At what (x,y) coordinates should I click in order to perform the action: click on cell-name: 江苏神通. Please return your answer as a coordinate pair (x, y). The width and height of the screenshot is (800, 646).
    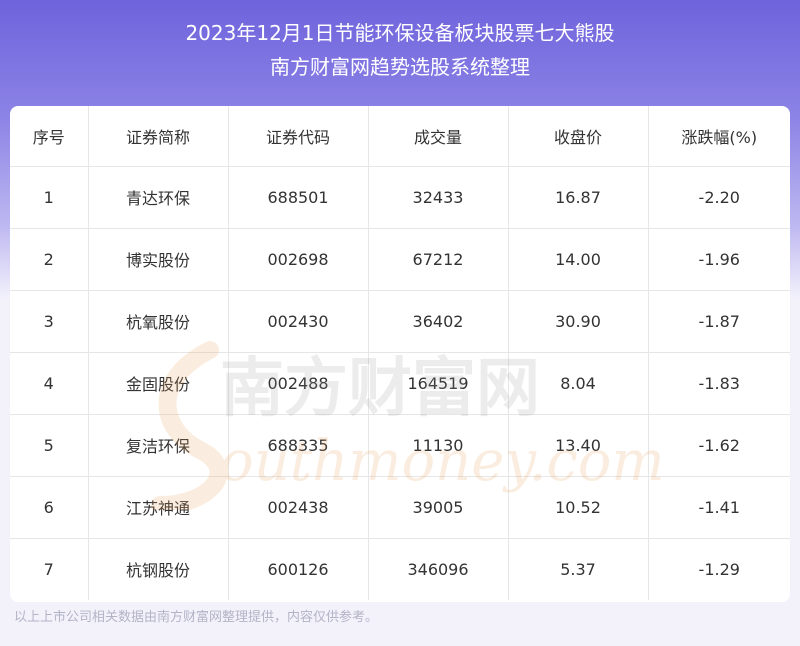
    Looking at the image, I should click on (158, 507).